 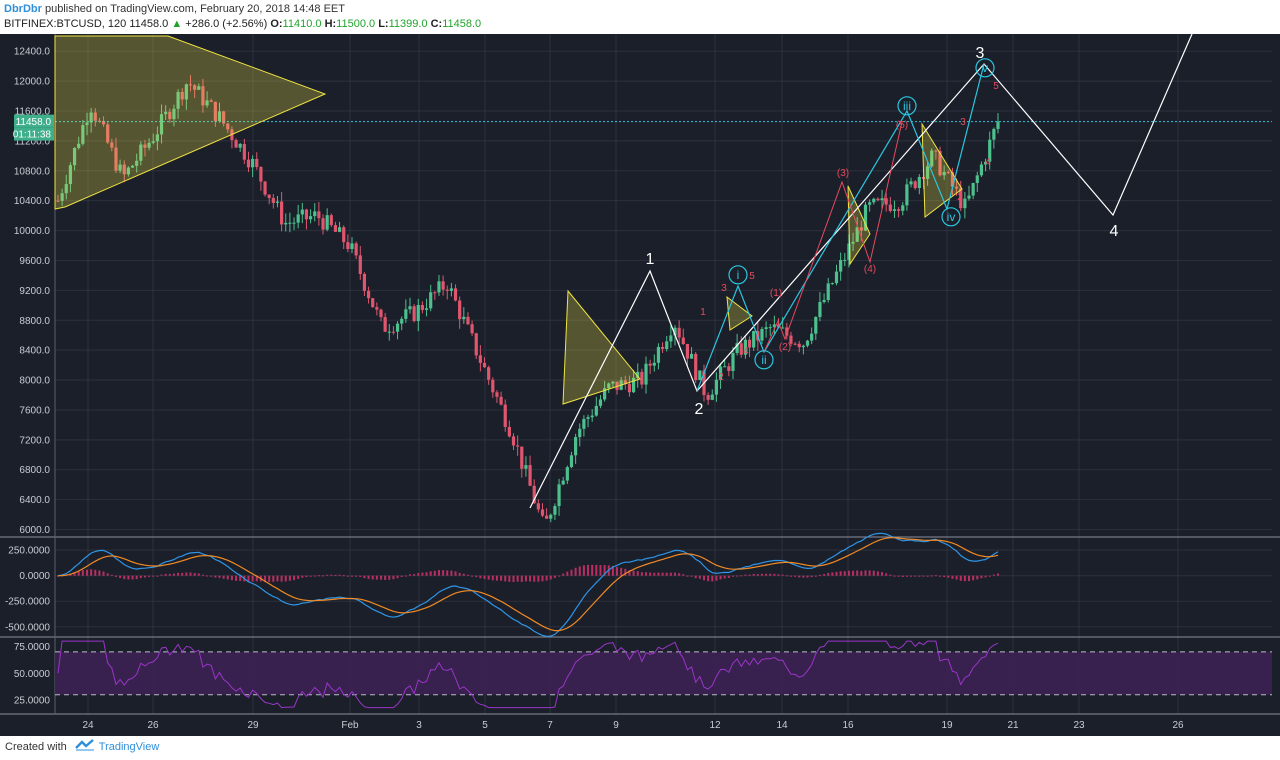 What do you see at coordinates (34, 470) in the screenshot?
I see `price-tick-label: 6800.0` at bounding box center [34, 470].